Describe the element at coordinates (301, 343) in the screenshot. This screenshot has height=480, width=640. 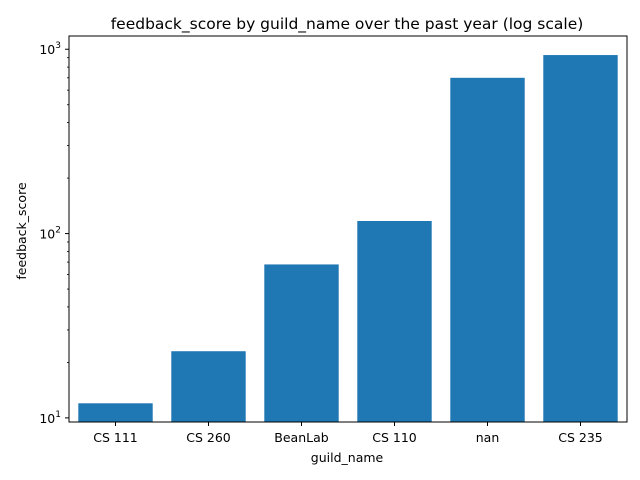
I see `bar-beanlab` at that location.